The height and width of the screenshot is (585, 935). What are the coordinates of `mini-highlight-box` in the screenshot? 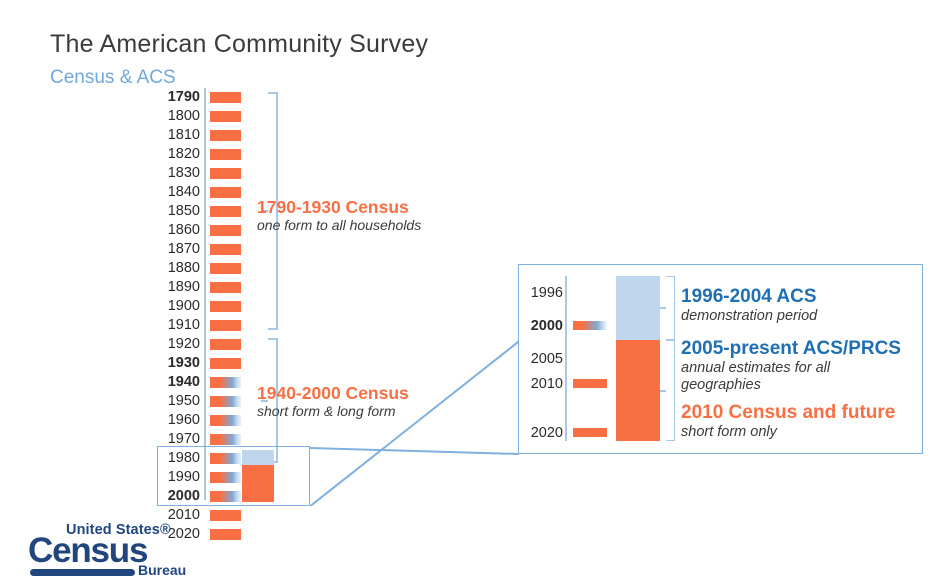 It's located at (233, 476).